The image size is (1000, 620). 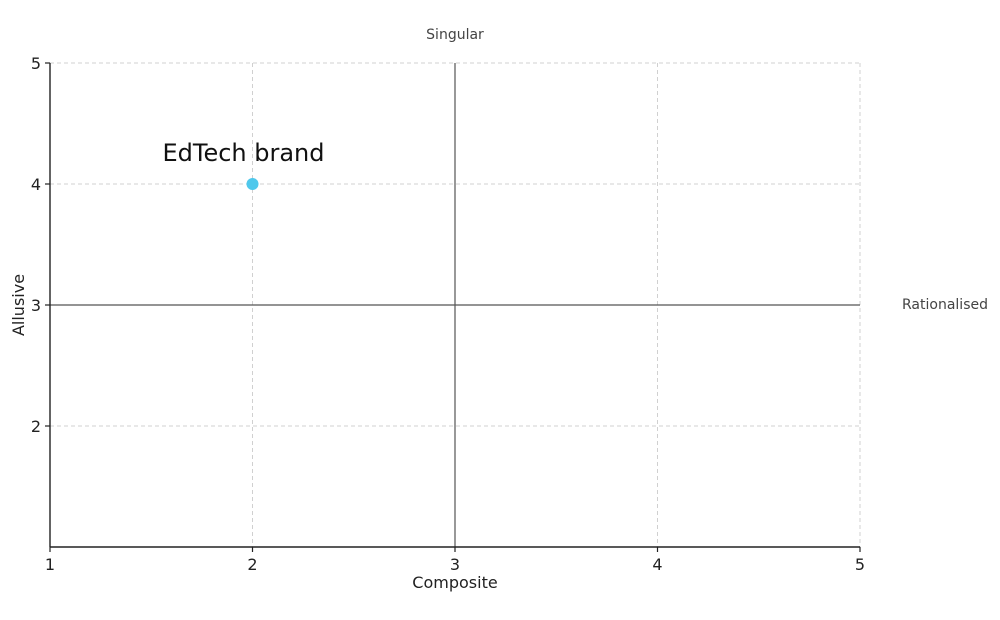 What do you see at coordinates (36, 184) in the screenshot?
I see `y-tick-label-4: 4` at bounding box center [36, 184].